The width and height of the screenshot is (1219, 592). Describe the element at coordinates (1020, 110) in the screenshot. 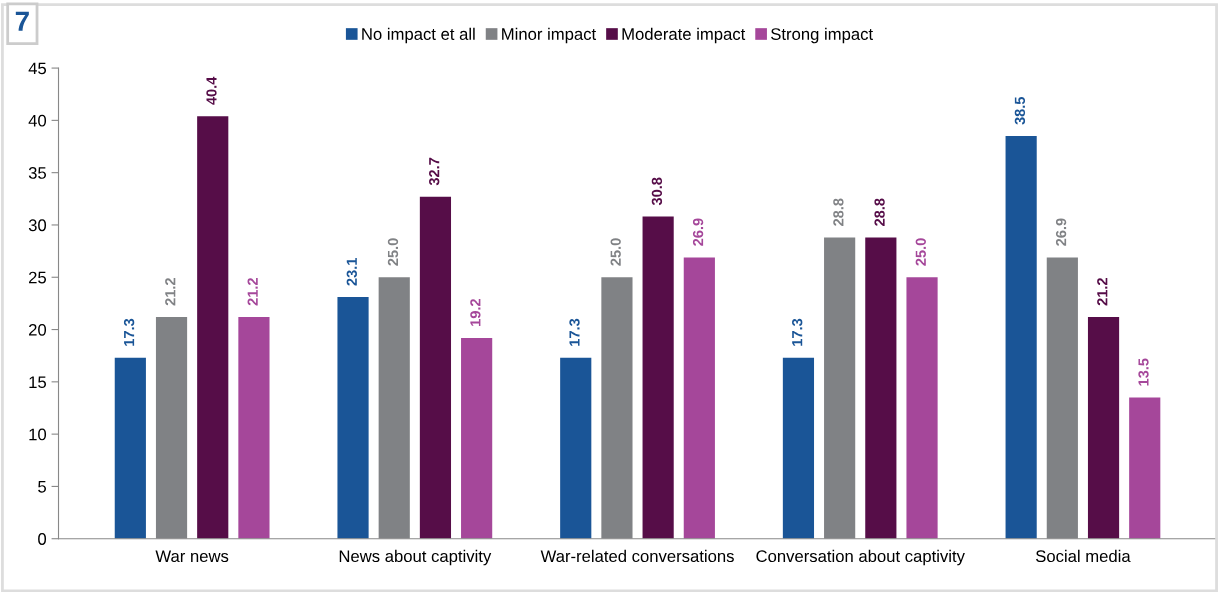

I see `data-label: 38.5` at that location.